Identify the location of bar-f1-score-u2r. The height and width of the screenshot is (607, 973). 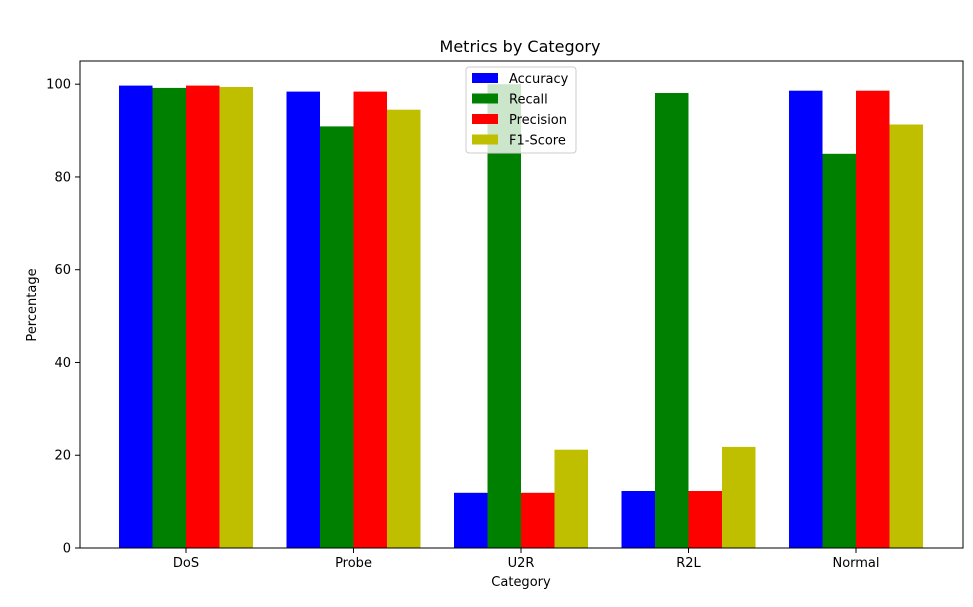
(571, 498).